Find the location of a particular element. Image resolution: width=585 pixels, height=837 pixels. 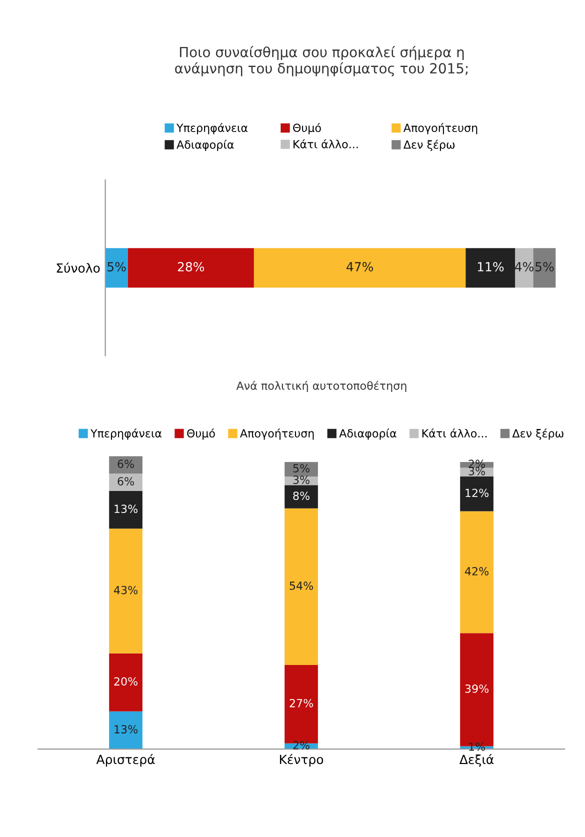

data-label: 28% is located at coordinates (191, 267).